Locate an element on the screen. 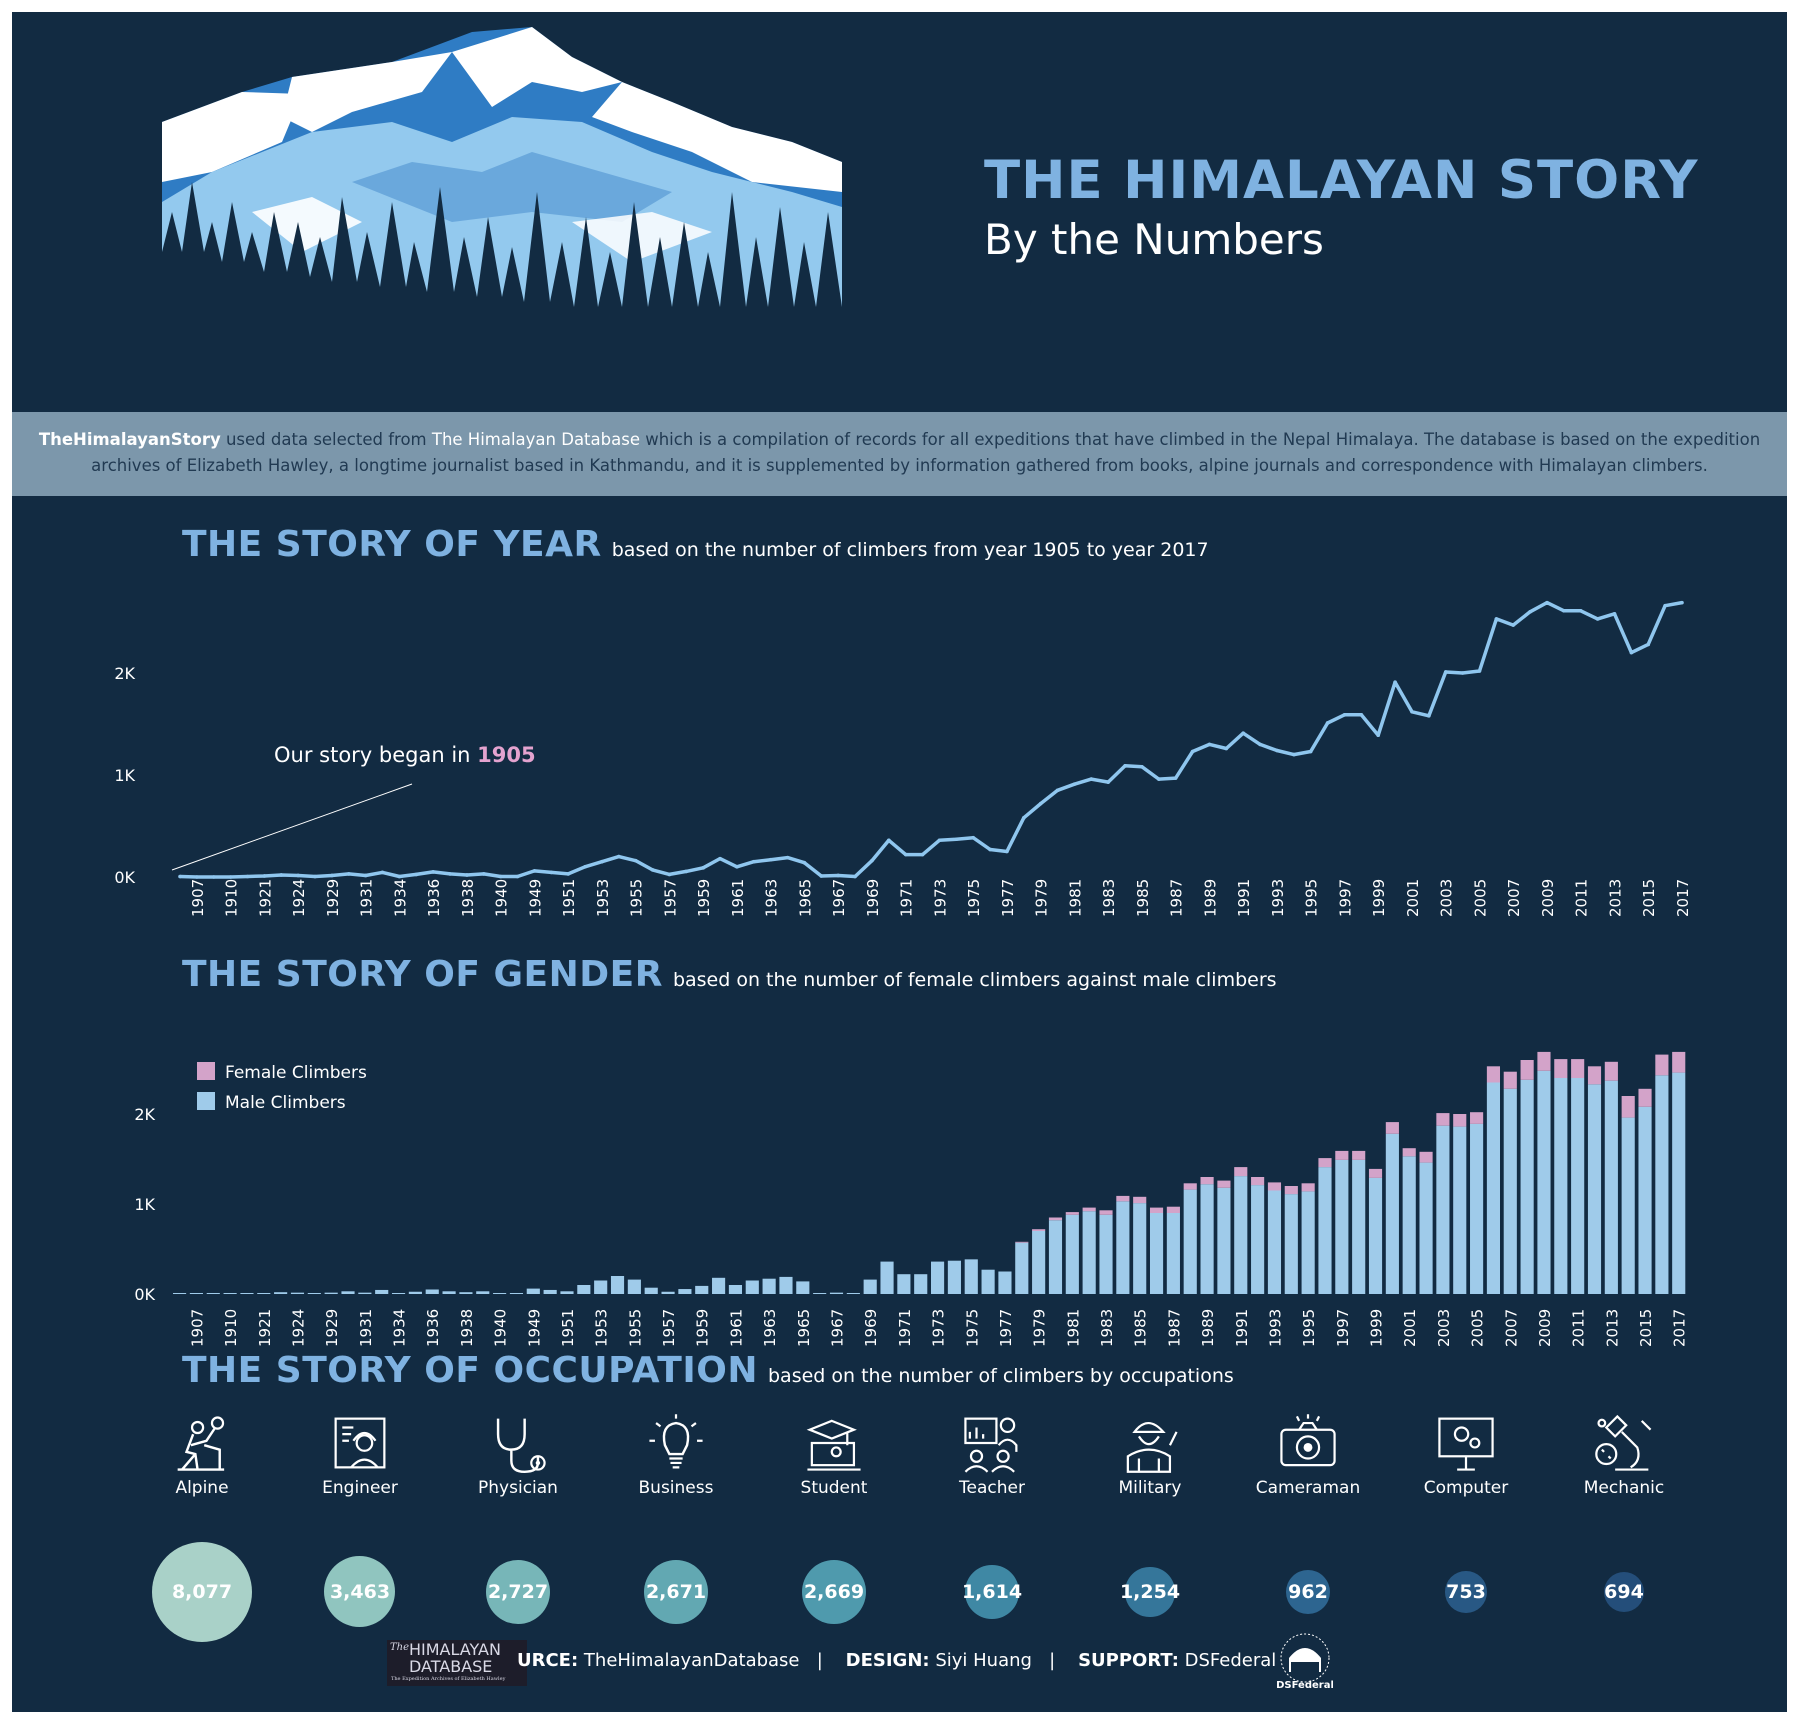 The image size is (1799, 1724). year-section-title: THE STORY OF YEAR is located at coordinates (392, 544).